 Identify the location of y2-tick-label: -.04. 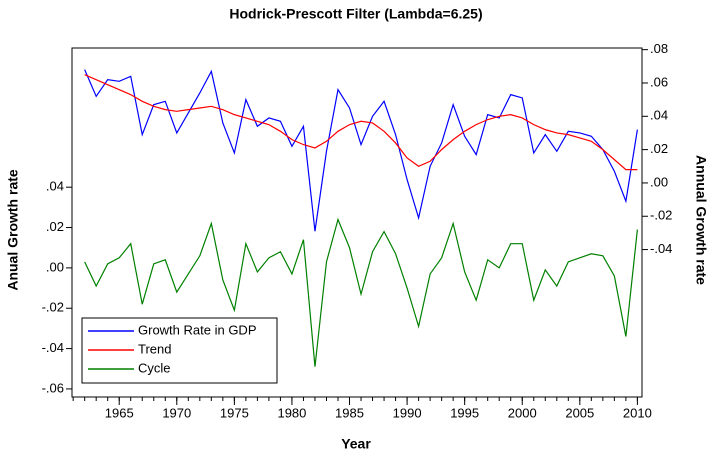
(661, 248).